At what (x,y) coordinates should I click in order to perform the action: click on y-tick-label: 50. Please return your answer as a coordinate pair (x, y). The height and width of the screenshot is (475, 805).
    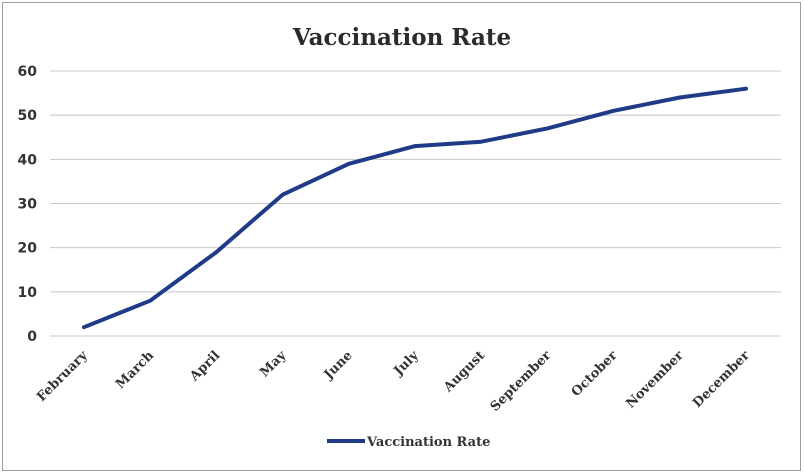
    Looking at the image, I should click on (28, 116).